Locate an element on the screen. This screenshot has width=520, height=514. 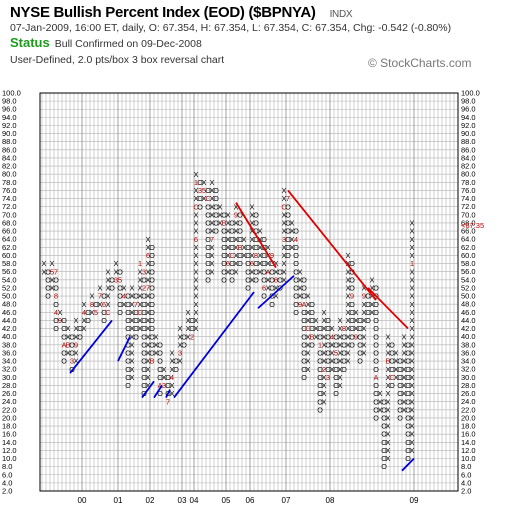
y-tick-label-right: 90.0 is located at coordinates (468, 133).